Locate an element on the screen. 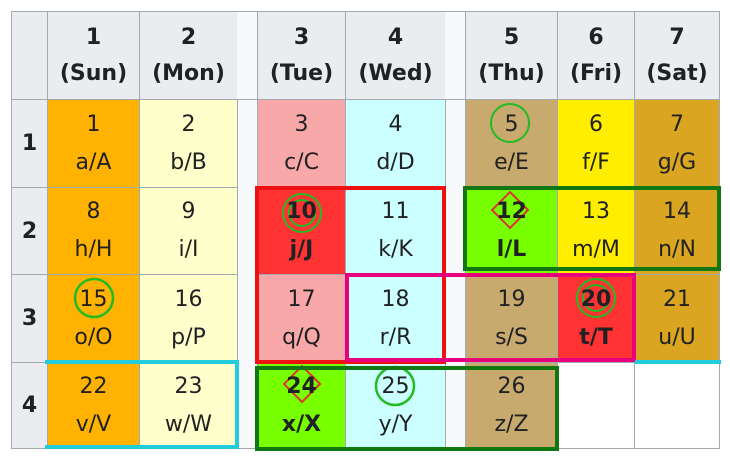  day-number: 22 is located at coordinates (93, 386).